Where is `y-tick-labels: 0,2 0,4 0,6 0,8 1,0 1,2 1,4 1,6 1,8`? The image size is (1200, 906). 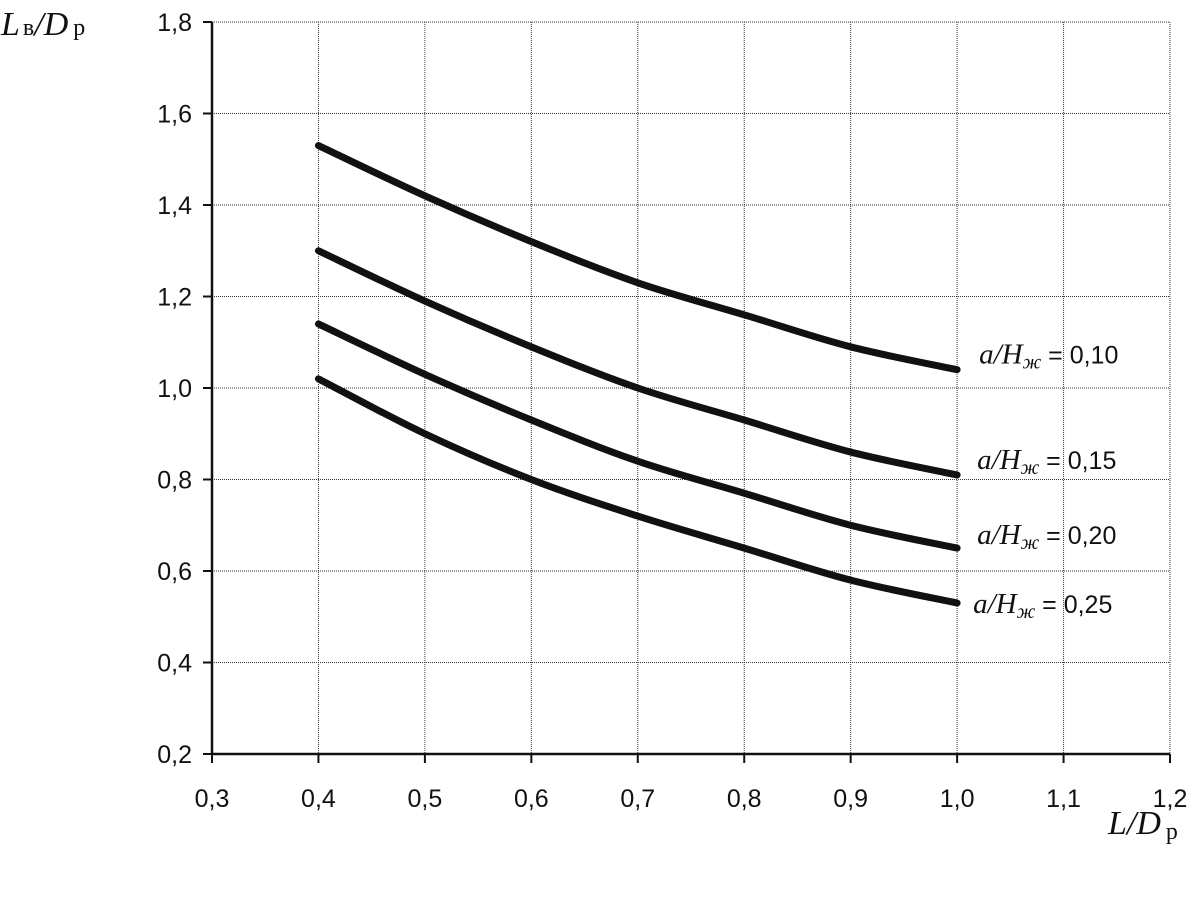
y-tick-labels: 0,2 0,4 0,6 0,8 1,0 1,2 1,4 1,6 1,8 is located at coordinates (174, 389).